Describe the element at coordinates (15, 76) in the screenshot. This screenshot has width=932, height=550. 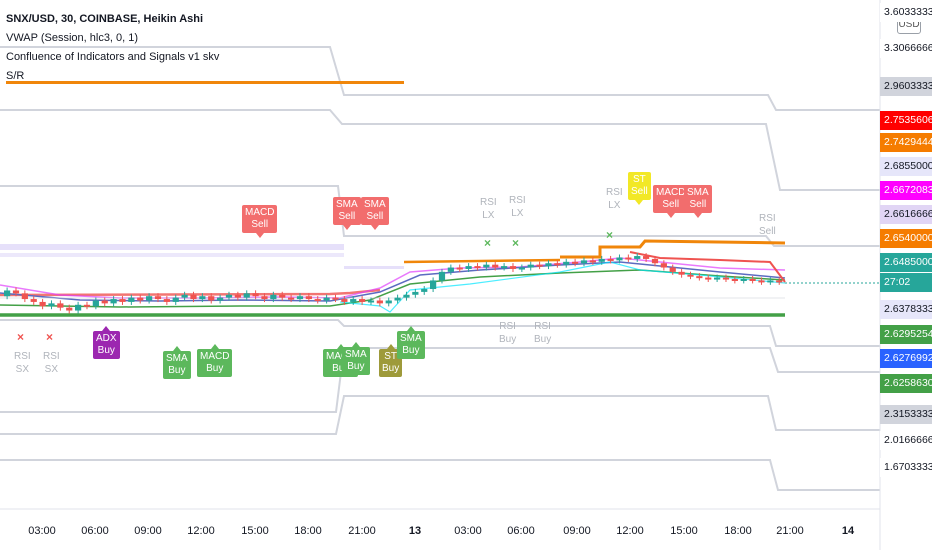
I see `sr-legend: S/R` at that location.